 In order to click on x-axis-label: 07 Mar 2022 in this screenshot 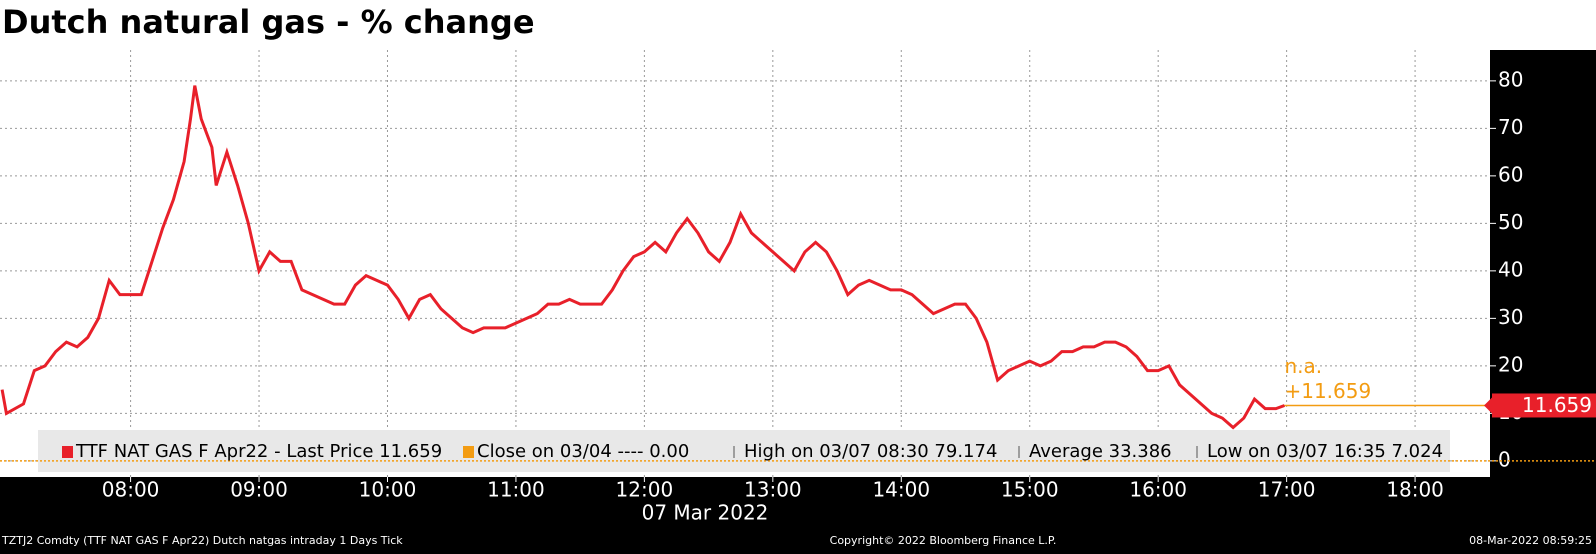, I will do `click(705, 513)`.